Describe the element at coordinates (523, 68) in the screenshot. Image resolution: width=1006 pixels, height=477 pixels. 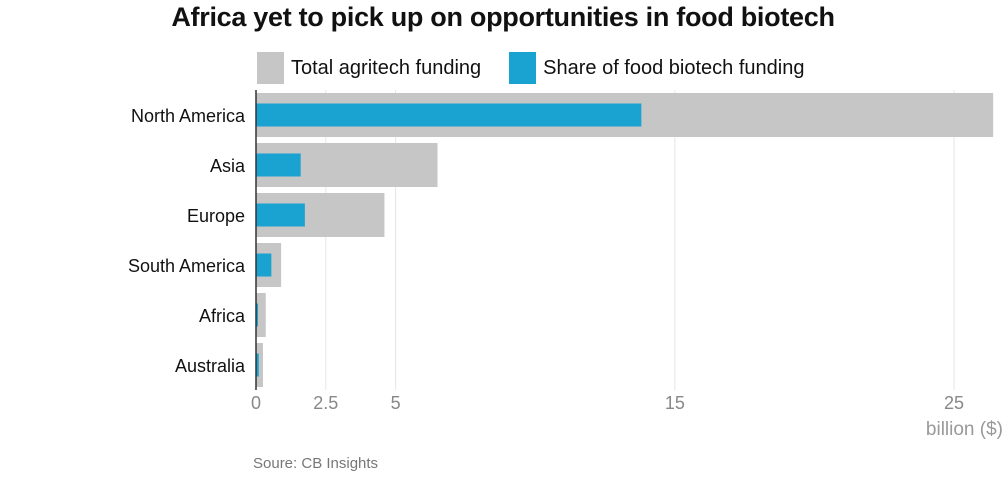
I see `legend-swatch-food` at that location.